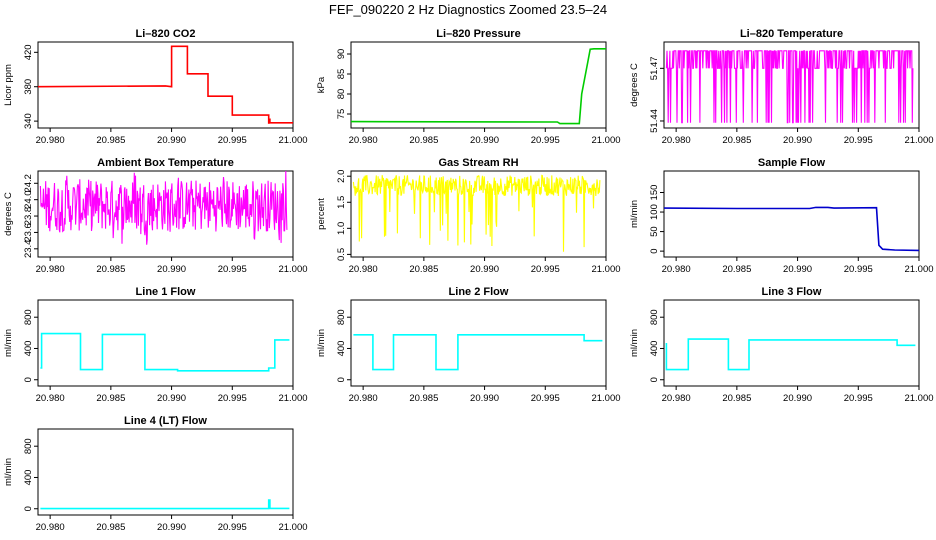 Image resolution: width=936 pixels, height=540 pixels. Describe the element at coordinates (28, 87) in the screenshot. I see `y-tick-label: 380` at that location.